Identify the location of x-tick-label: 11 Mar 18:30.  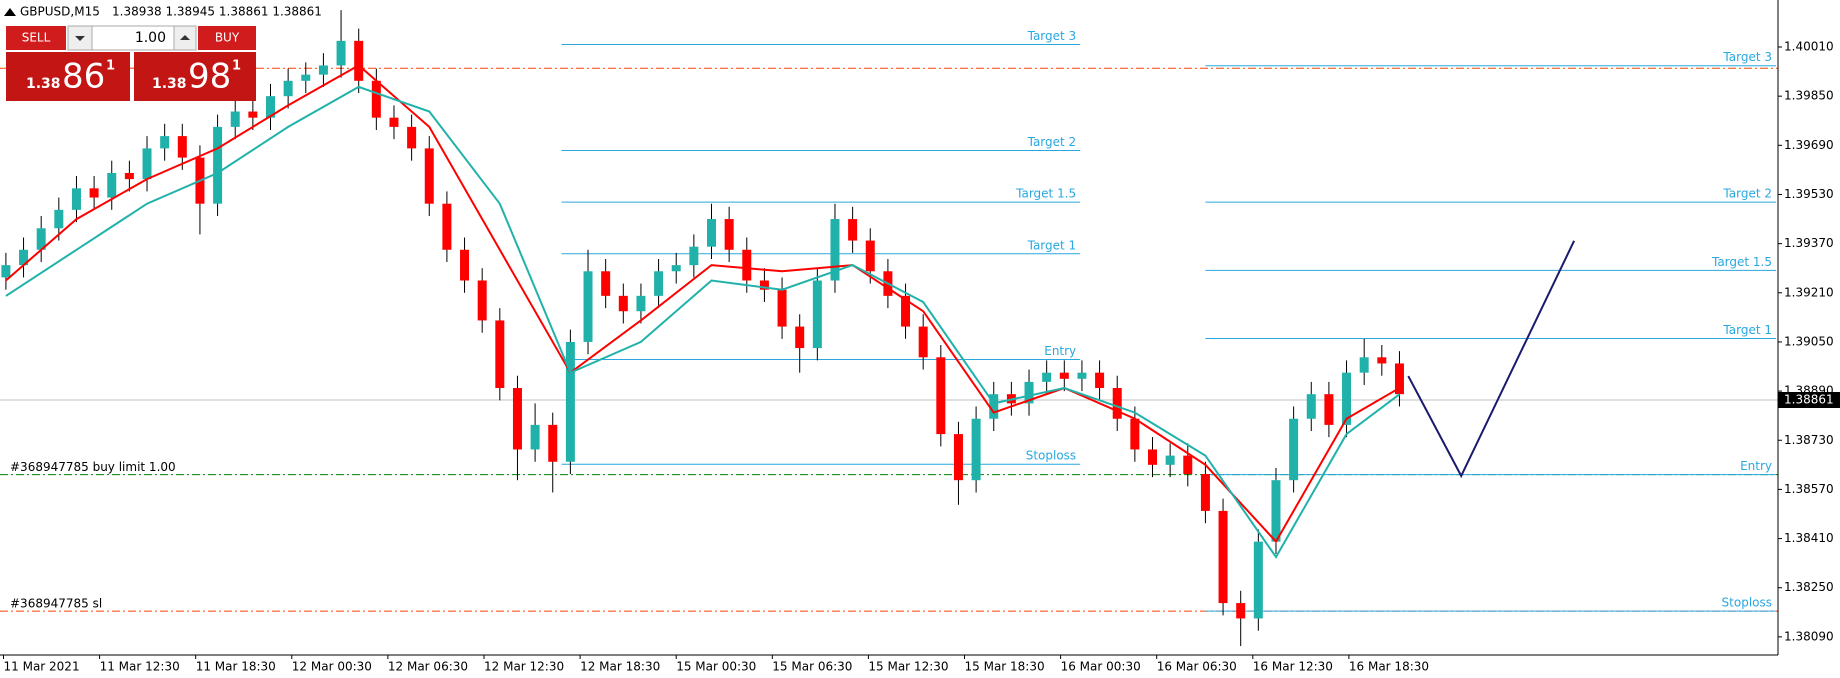
(236, 667).